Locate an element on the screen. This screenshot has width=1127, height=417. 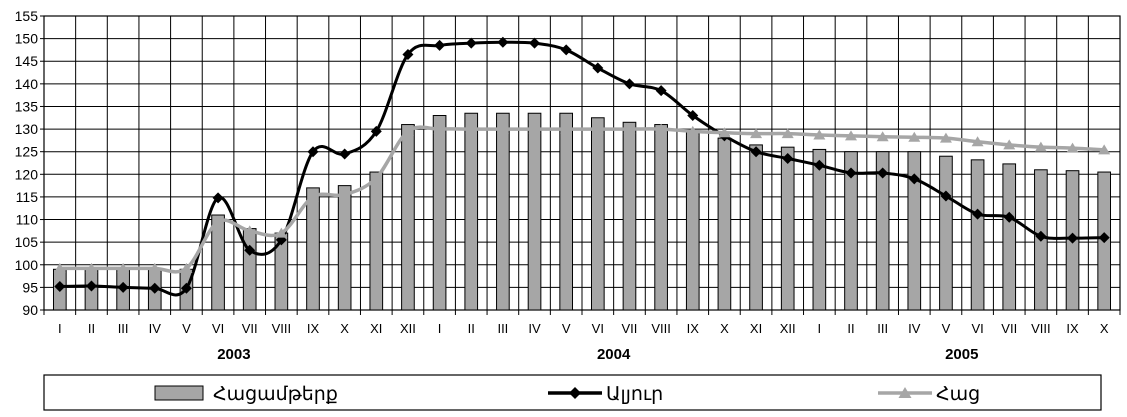
y-tick-label: 95 is located at coordinates (30, 287).